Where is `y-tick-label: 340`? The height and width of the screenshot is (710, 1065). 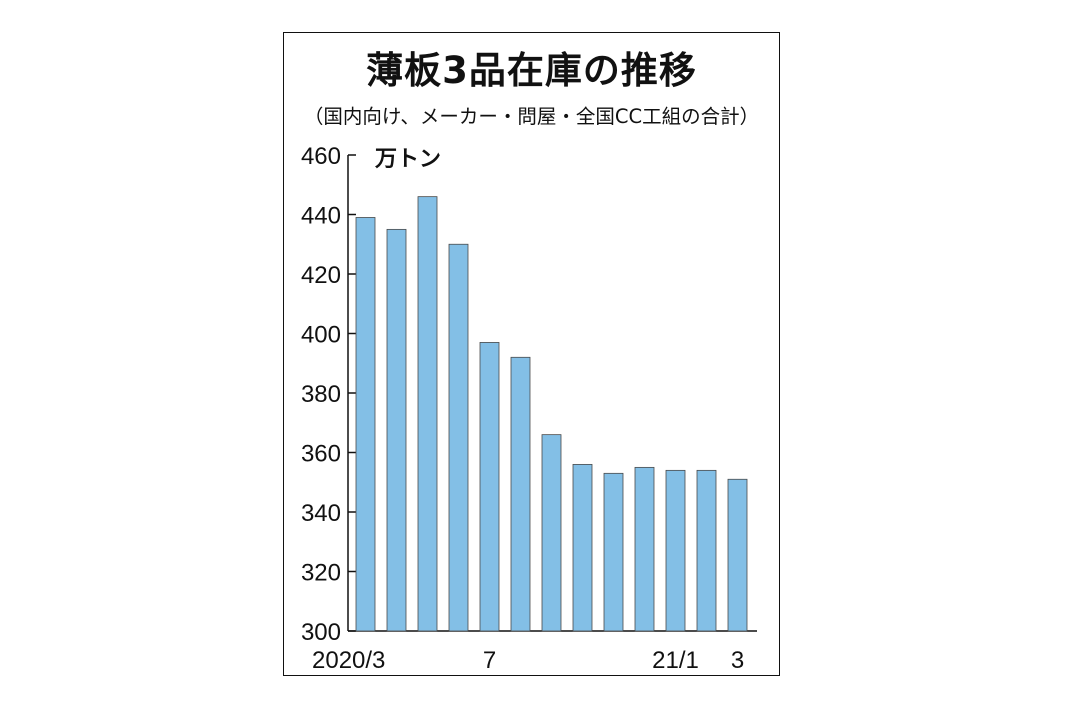 y-tick-label: 340 is located at coordinates (321, 513).